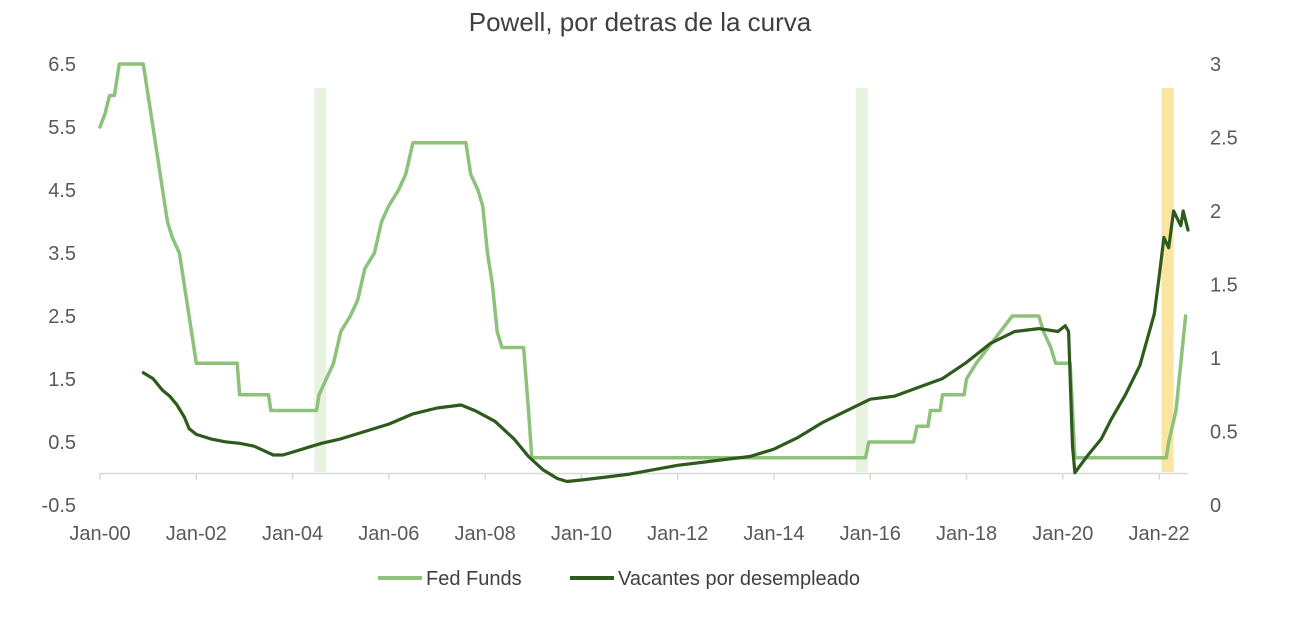 The image size is (1290, 617). What do you see at coordinates (677, 534) in the screenshot?
I see `x-tick-label: Jan-12` at bounding box center [677, 534].